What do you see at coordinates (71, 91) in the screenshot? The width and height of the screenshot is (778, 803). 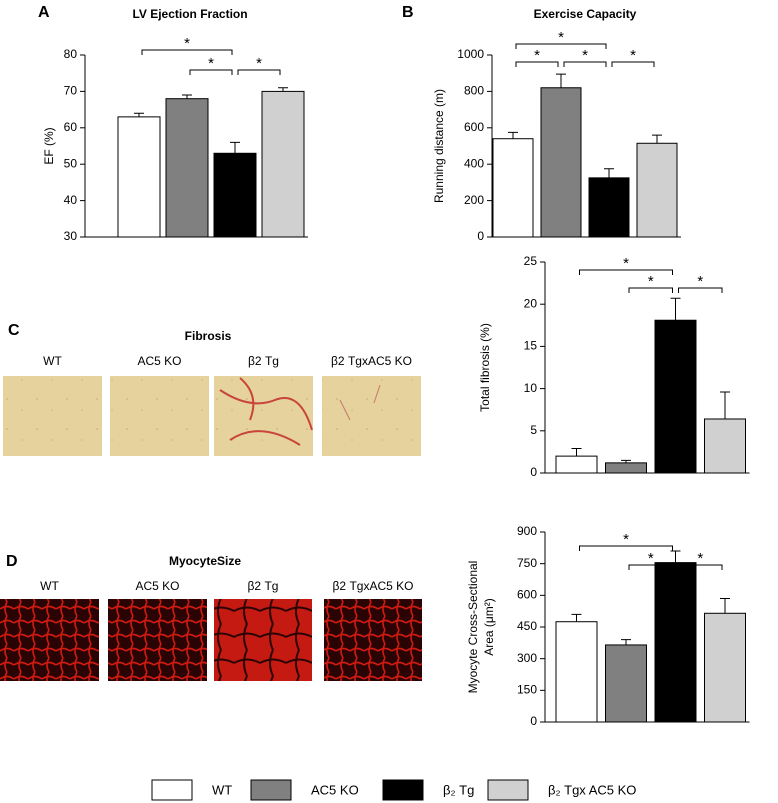 I see `y-tick-label: 70` at bounding box center [71, 91].